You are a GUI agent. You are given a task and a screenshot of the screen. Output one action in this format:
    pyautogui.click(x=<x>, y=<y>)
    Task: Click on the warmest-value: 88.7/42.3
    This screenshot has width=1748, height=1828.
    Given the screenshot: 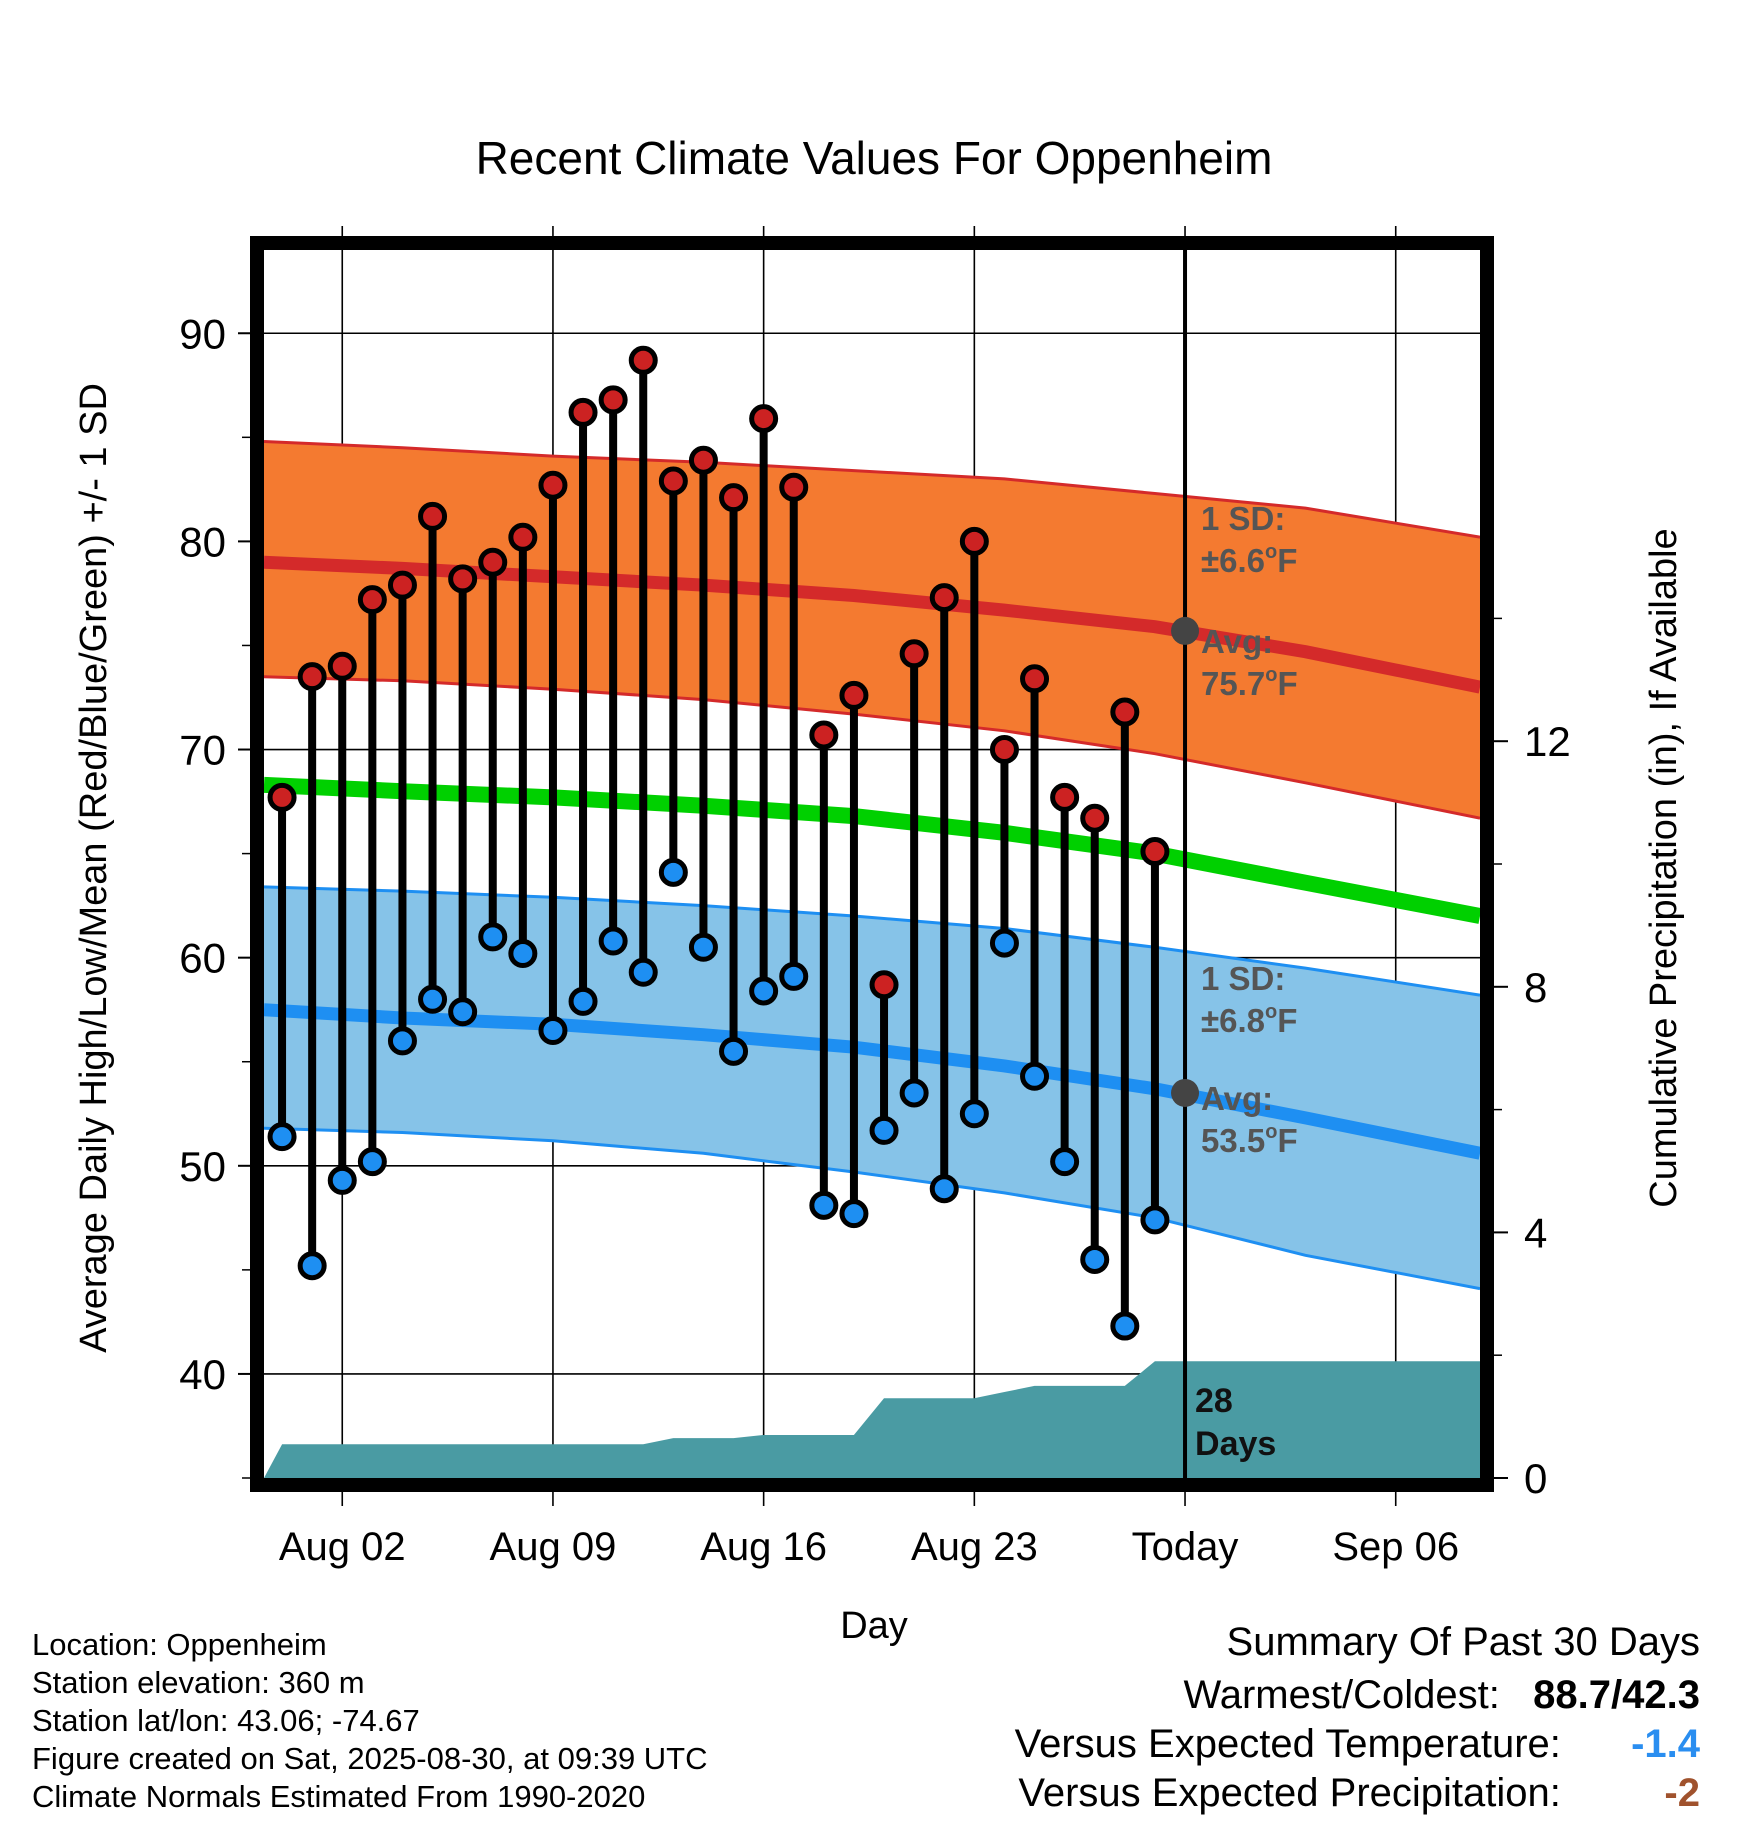 What is the action you would take?
    pyautogui.click(x=1616, y=1695)
    